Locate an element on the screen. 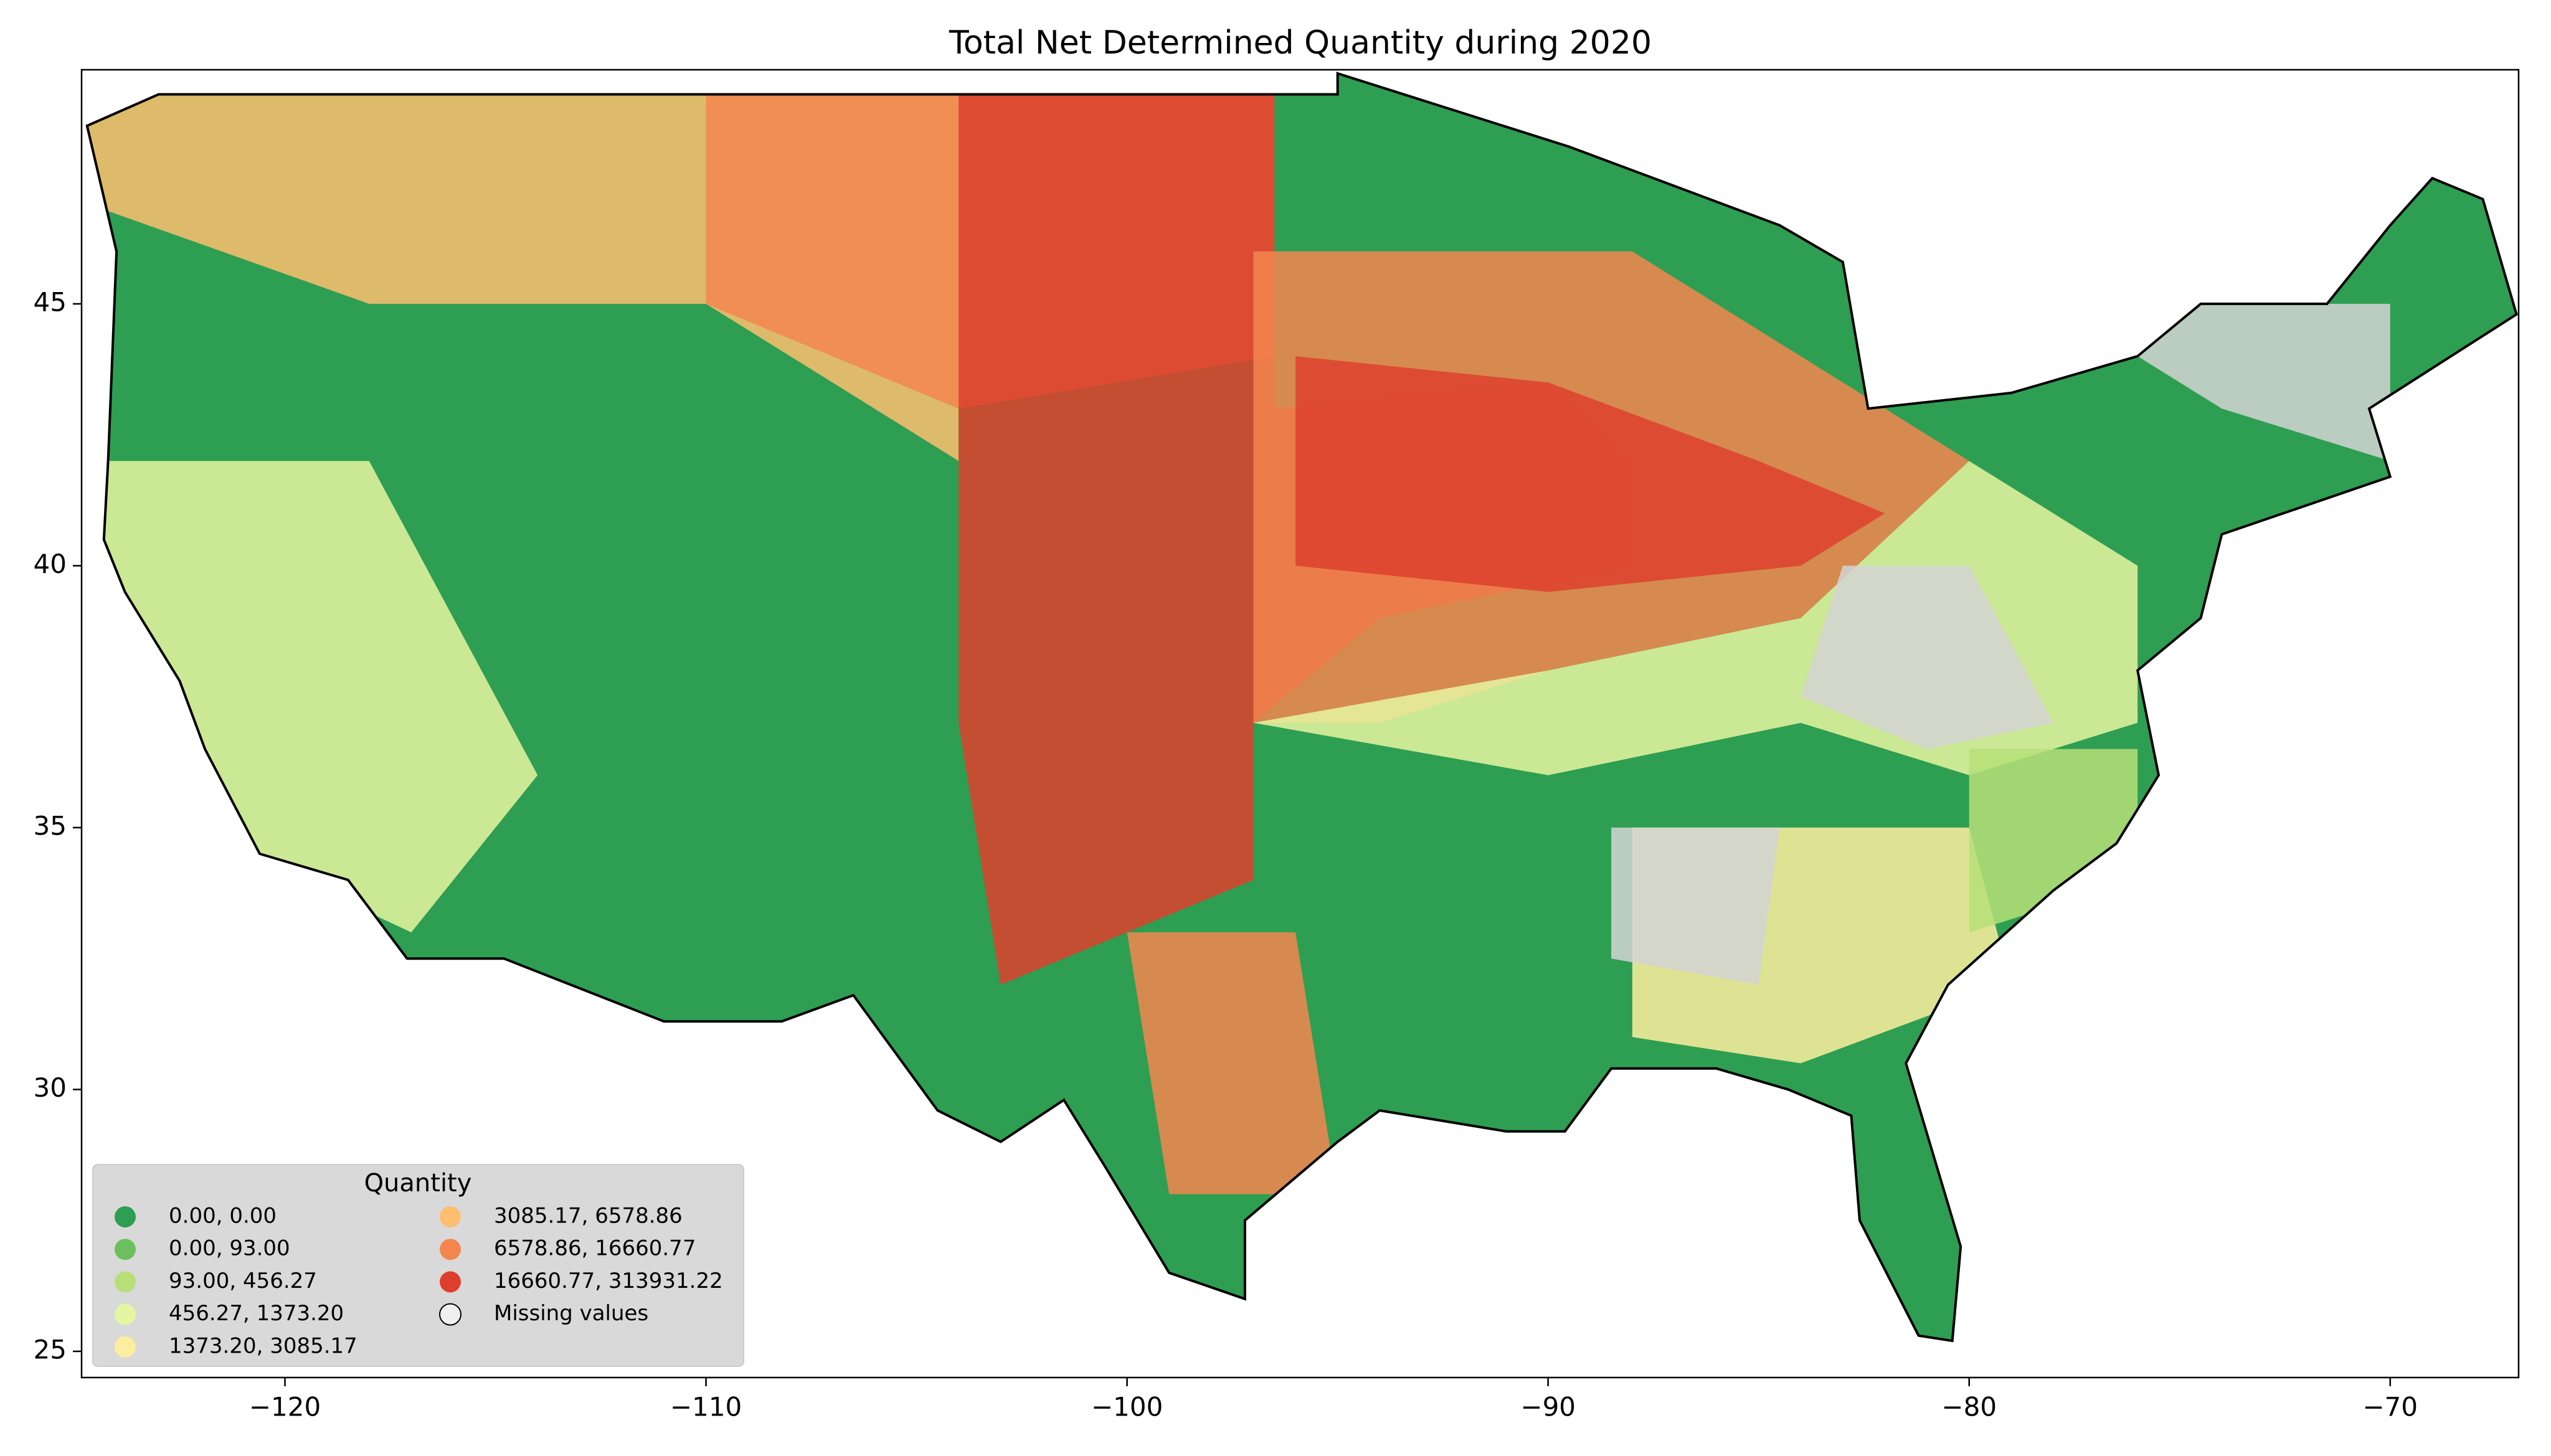 The width and height of the screenshot is (2551, 1456). y-tick-label: 25 is located at coordinates (50, 1349).